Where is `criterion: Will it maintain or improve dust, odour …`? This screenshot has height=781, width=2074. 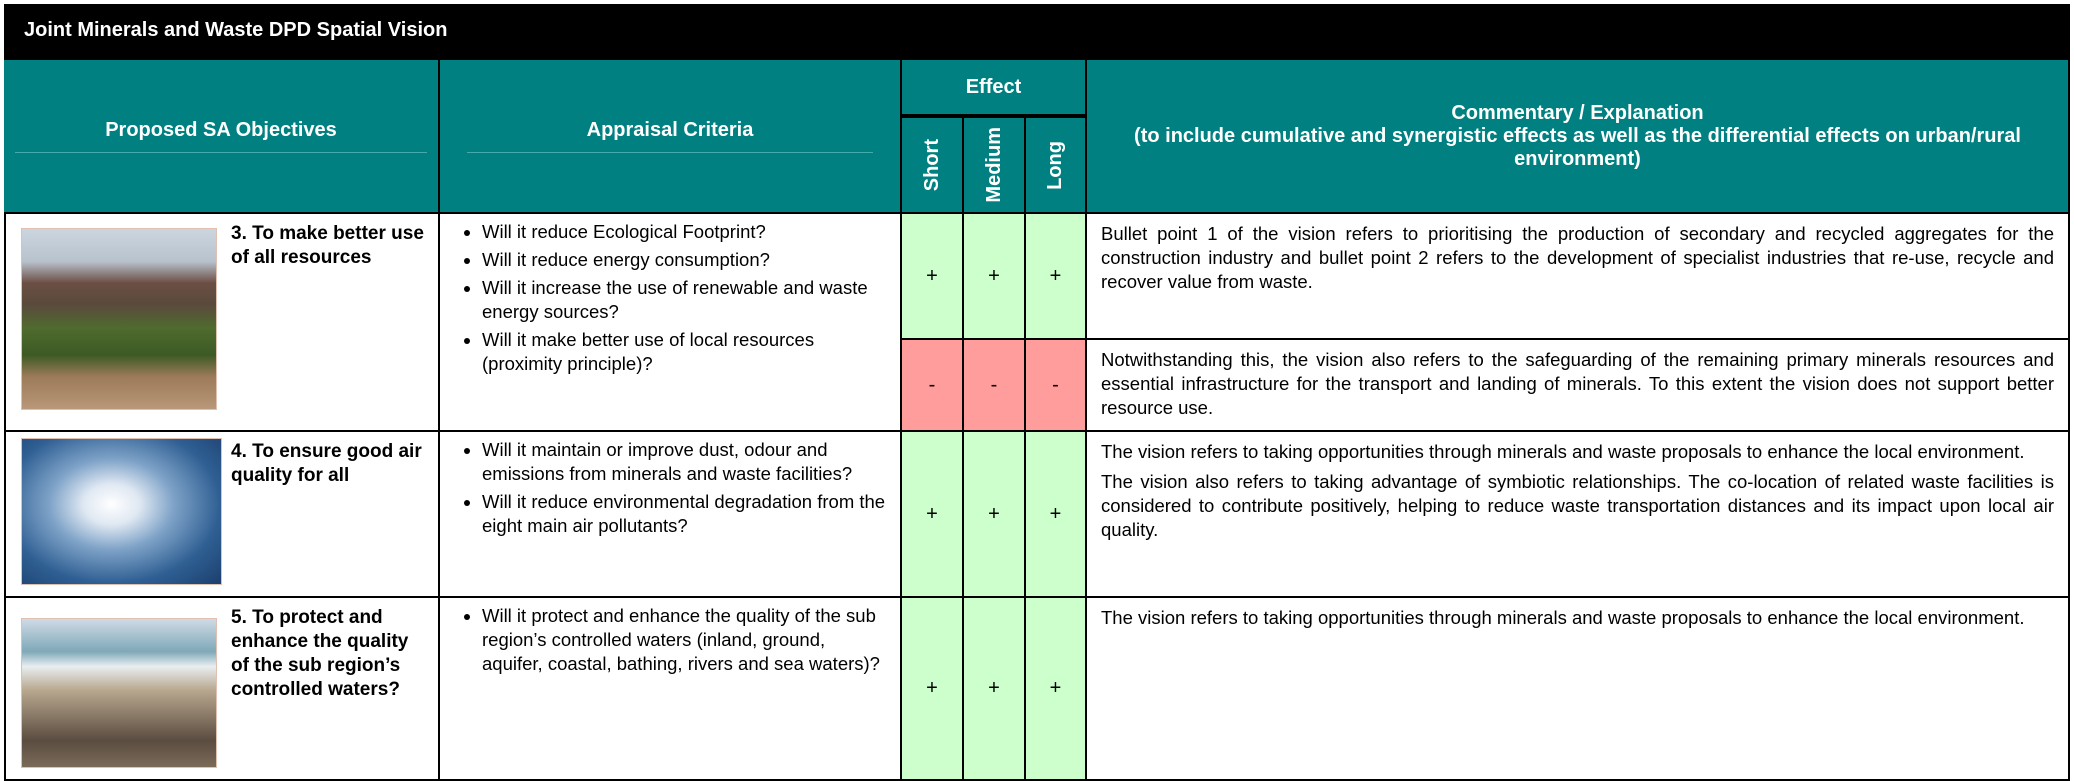 criterion: Will it maintain or improve dust, odour … is located at coordinates (684, 462).